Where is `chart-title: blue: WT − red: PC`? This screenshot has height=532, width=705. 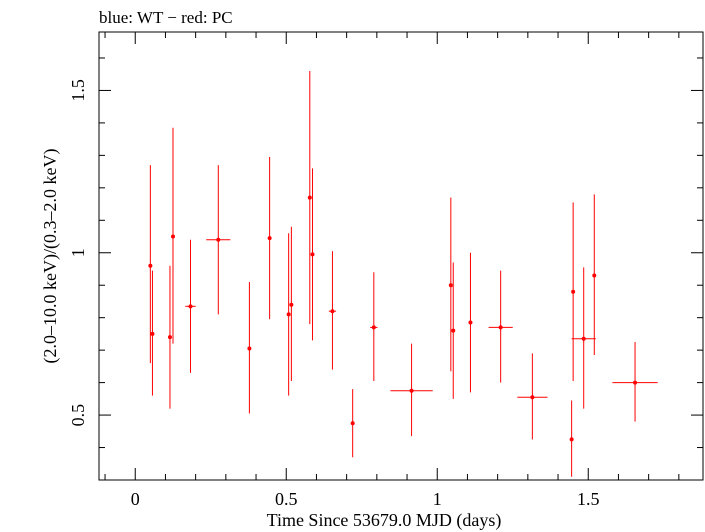 chart-title: blue: WT − red: PC is located at coordinates (166, 17).